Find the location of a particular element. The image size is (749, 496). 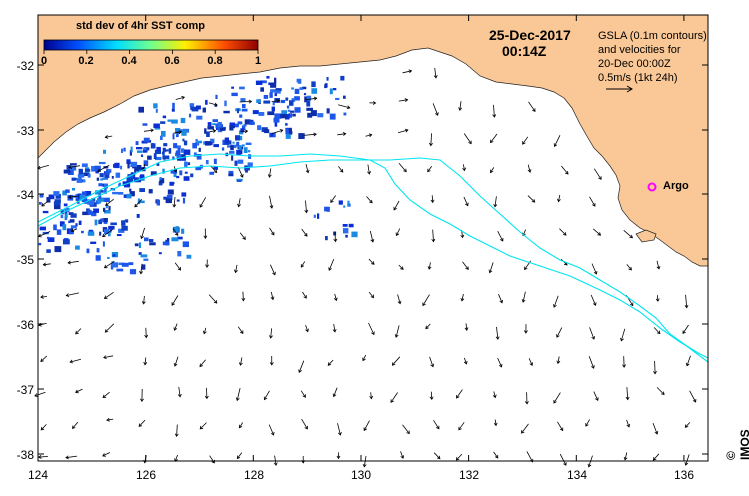

lon-tick-label: 128 is located at coordinates (254, 475).